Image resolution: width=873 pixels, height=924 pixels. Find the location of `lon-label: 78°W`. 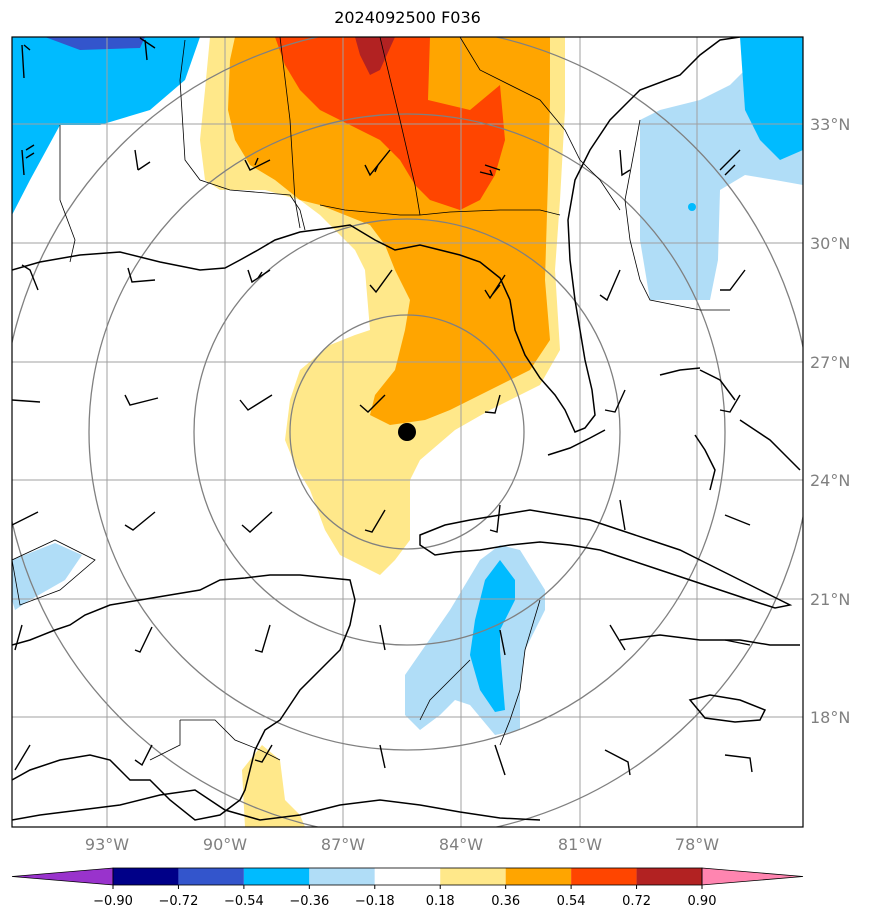

lon-label: 78°W is located at coordinates (697, 844).